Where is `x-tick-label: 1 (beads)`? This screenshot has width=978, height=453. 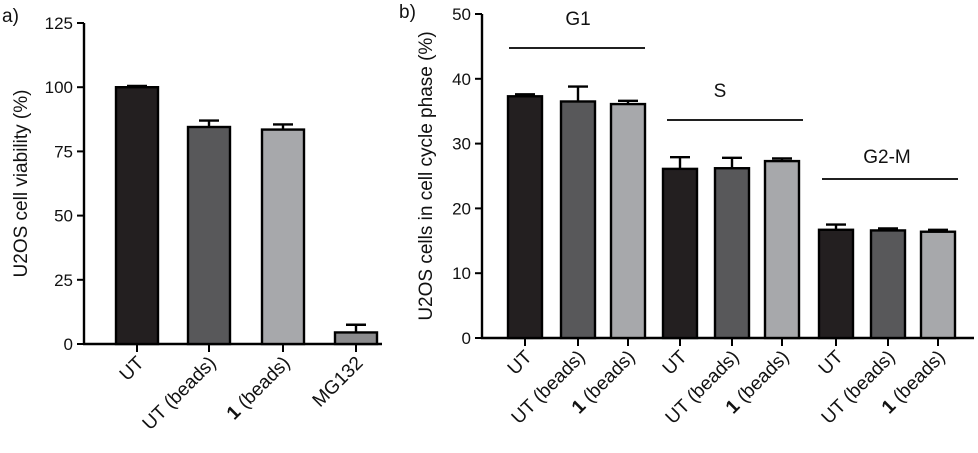 x-tick-label: 1 (beads) is located at coordinates (259, 389).